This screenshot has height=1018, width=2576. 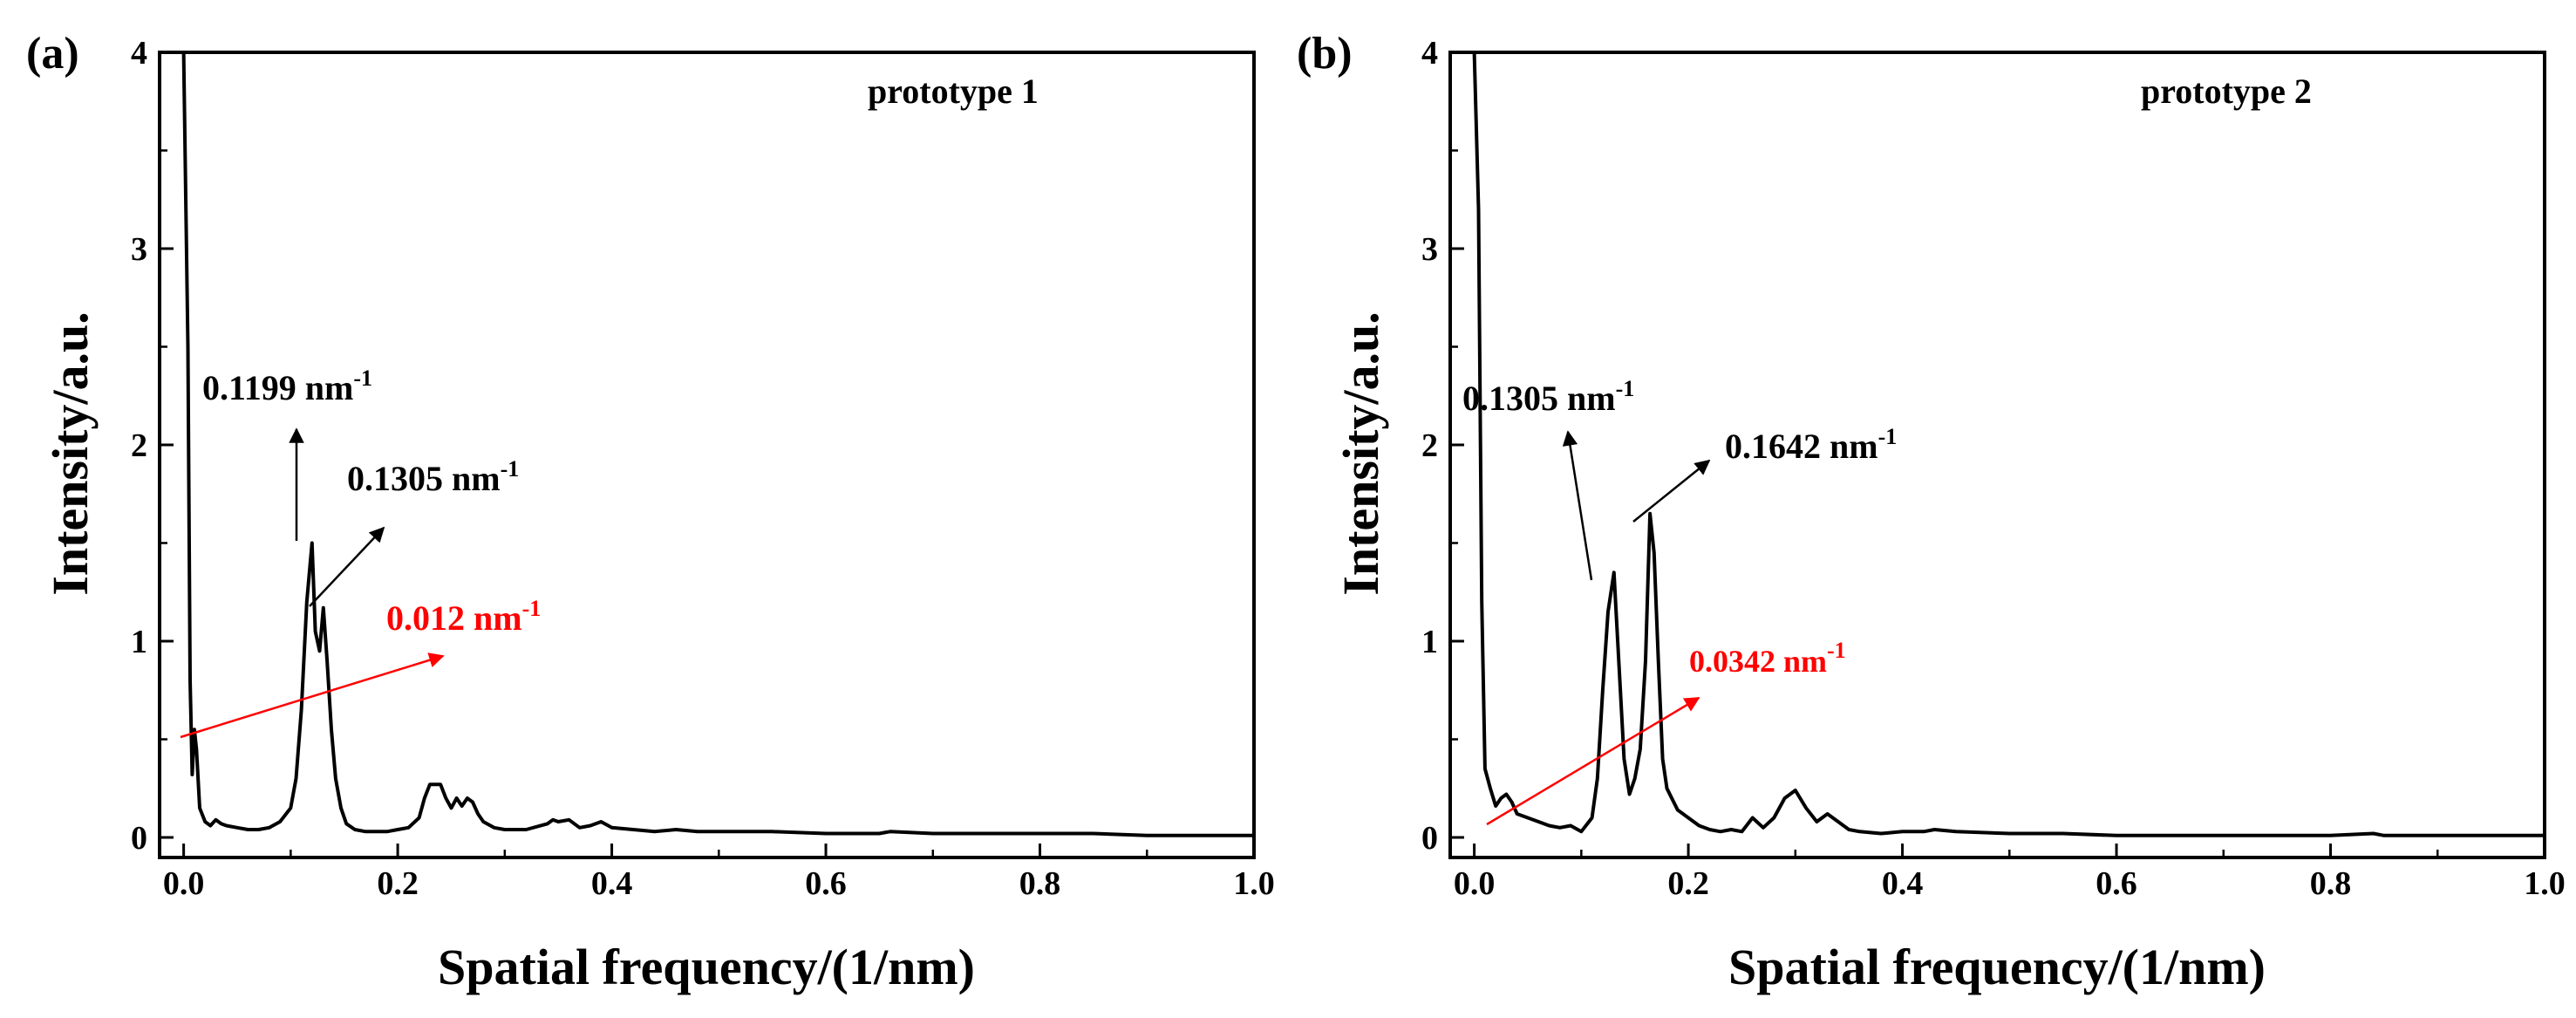 I want to click on annotation-arrow-0.012, so click(x=313, y=695).